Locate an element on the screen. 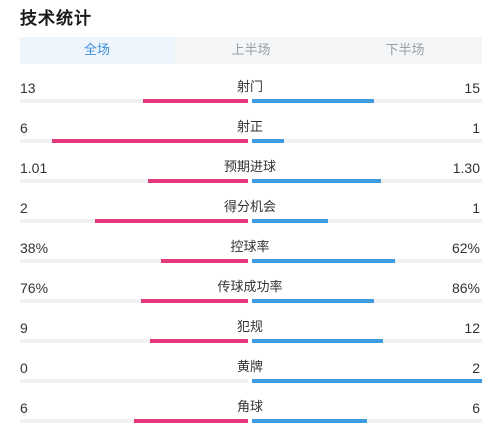  stat-label: 控球率 is located at coordinates (250, 247).